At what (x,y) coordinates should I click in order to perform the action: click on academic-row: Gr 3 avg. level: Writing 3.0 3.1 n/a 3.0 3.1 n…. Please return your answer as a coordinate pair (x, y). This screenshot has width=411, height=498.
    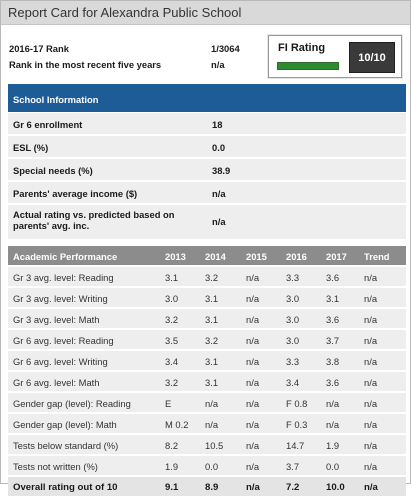
    Looking at the image, I should click on (207, 298).